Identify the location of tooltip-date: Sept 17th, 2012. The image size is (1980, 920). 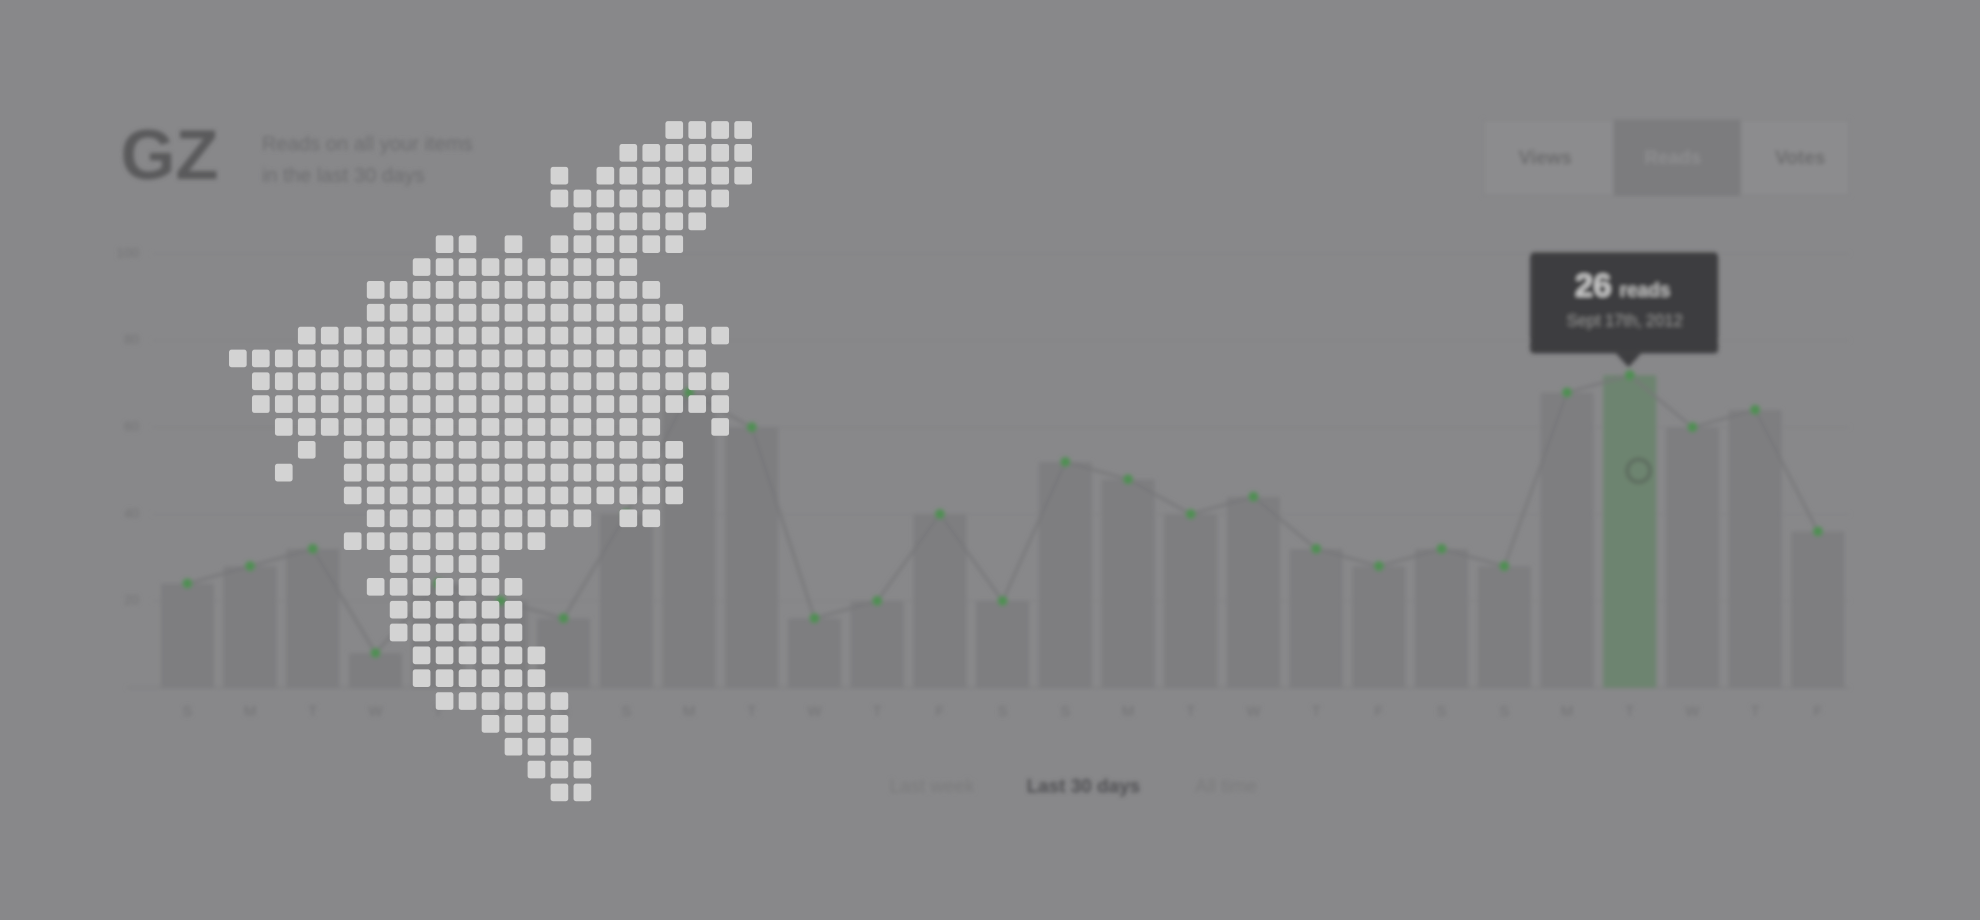
(1625, 321).